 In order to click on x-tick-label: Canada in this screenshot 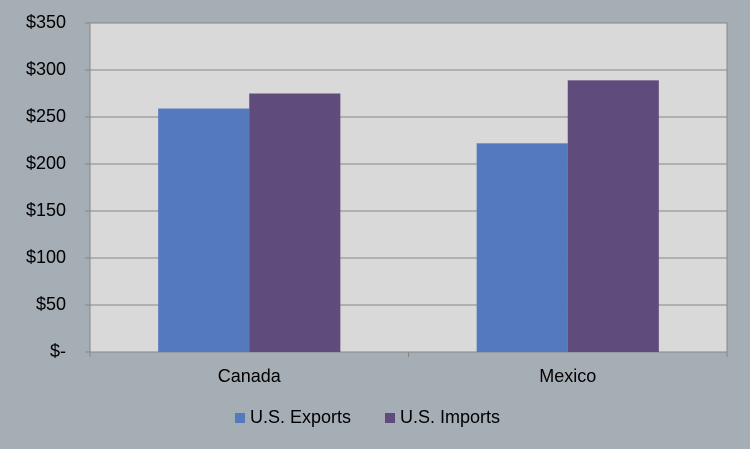, I will do `click(250, 376)`.